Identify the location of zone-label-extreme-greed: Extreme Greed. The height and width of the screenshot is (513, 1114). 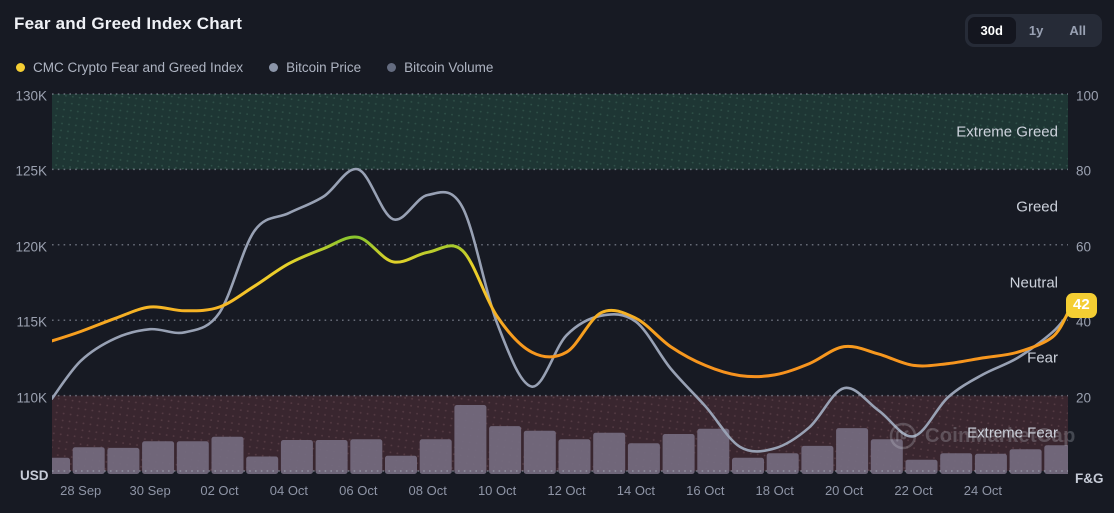
(1007, 132).